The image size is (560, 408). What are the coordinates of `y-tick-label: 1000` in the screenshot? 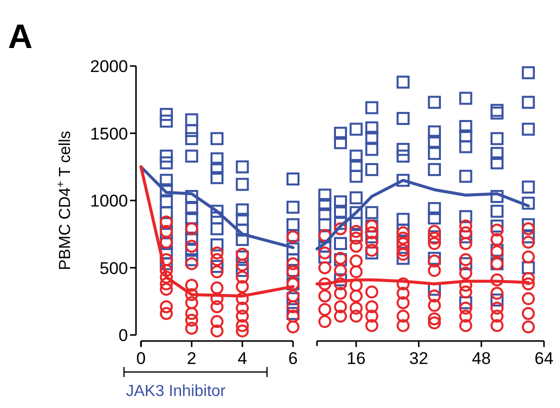 It's located at (109, 201).